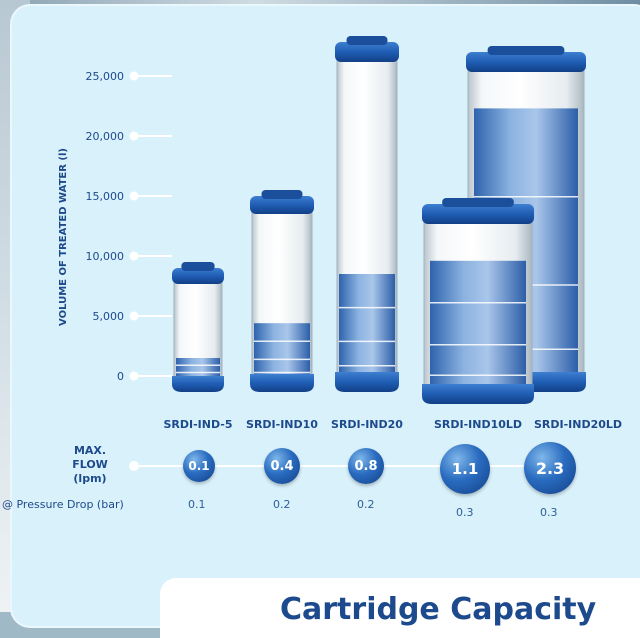  Describe the element at coordinates (366, 466) in the screenshot. I see `flow-bubble: 0.8` at that location.